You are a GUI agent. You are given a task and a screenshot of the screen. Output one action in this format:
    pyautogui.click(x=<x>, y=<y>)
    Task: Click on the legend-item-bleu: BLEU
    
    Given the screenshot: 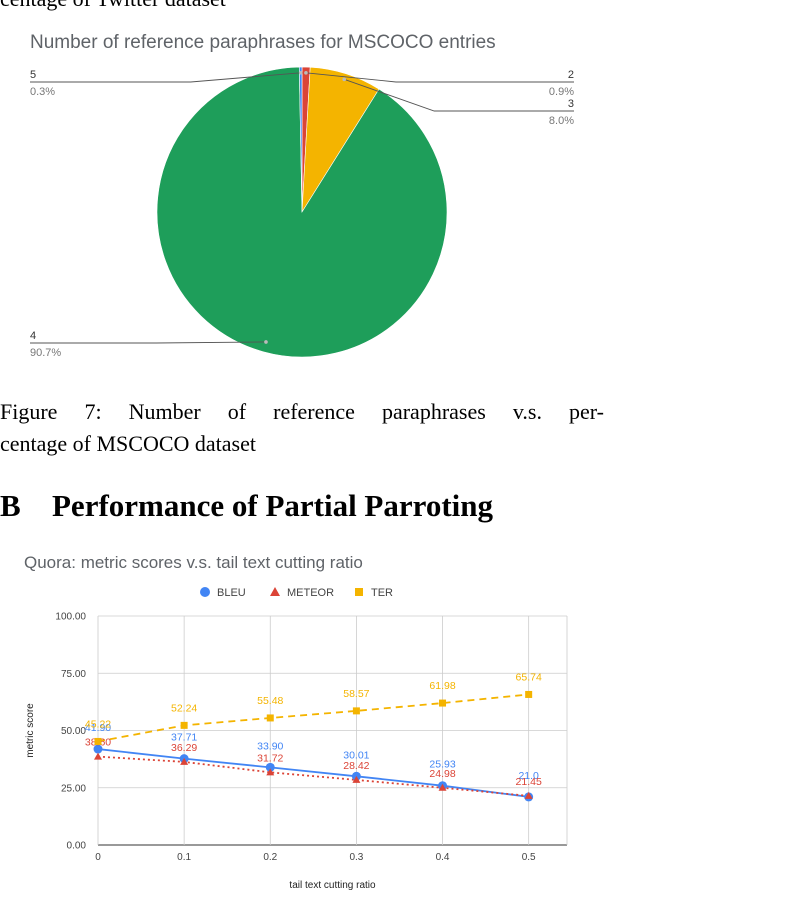 What is the action you would take?
    pyautogui.click(x=223, y=593)
    